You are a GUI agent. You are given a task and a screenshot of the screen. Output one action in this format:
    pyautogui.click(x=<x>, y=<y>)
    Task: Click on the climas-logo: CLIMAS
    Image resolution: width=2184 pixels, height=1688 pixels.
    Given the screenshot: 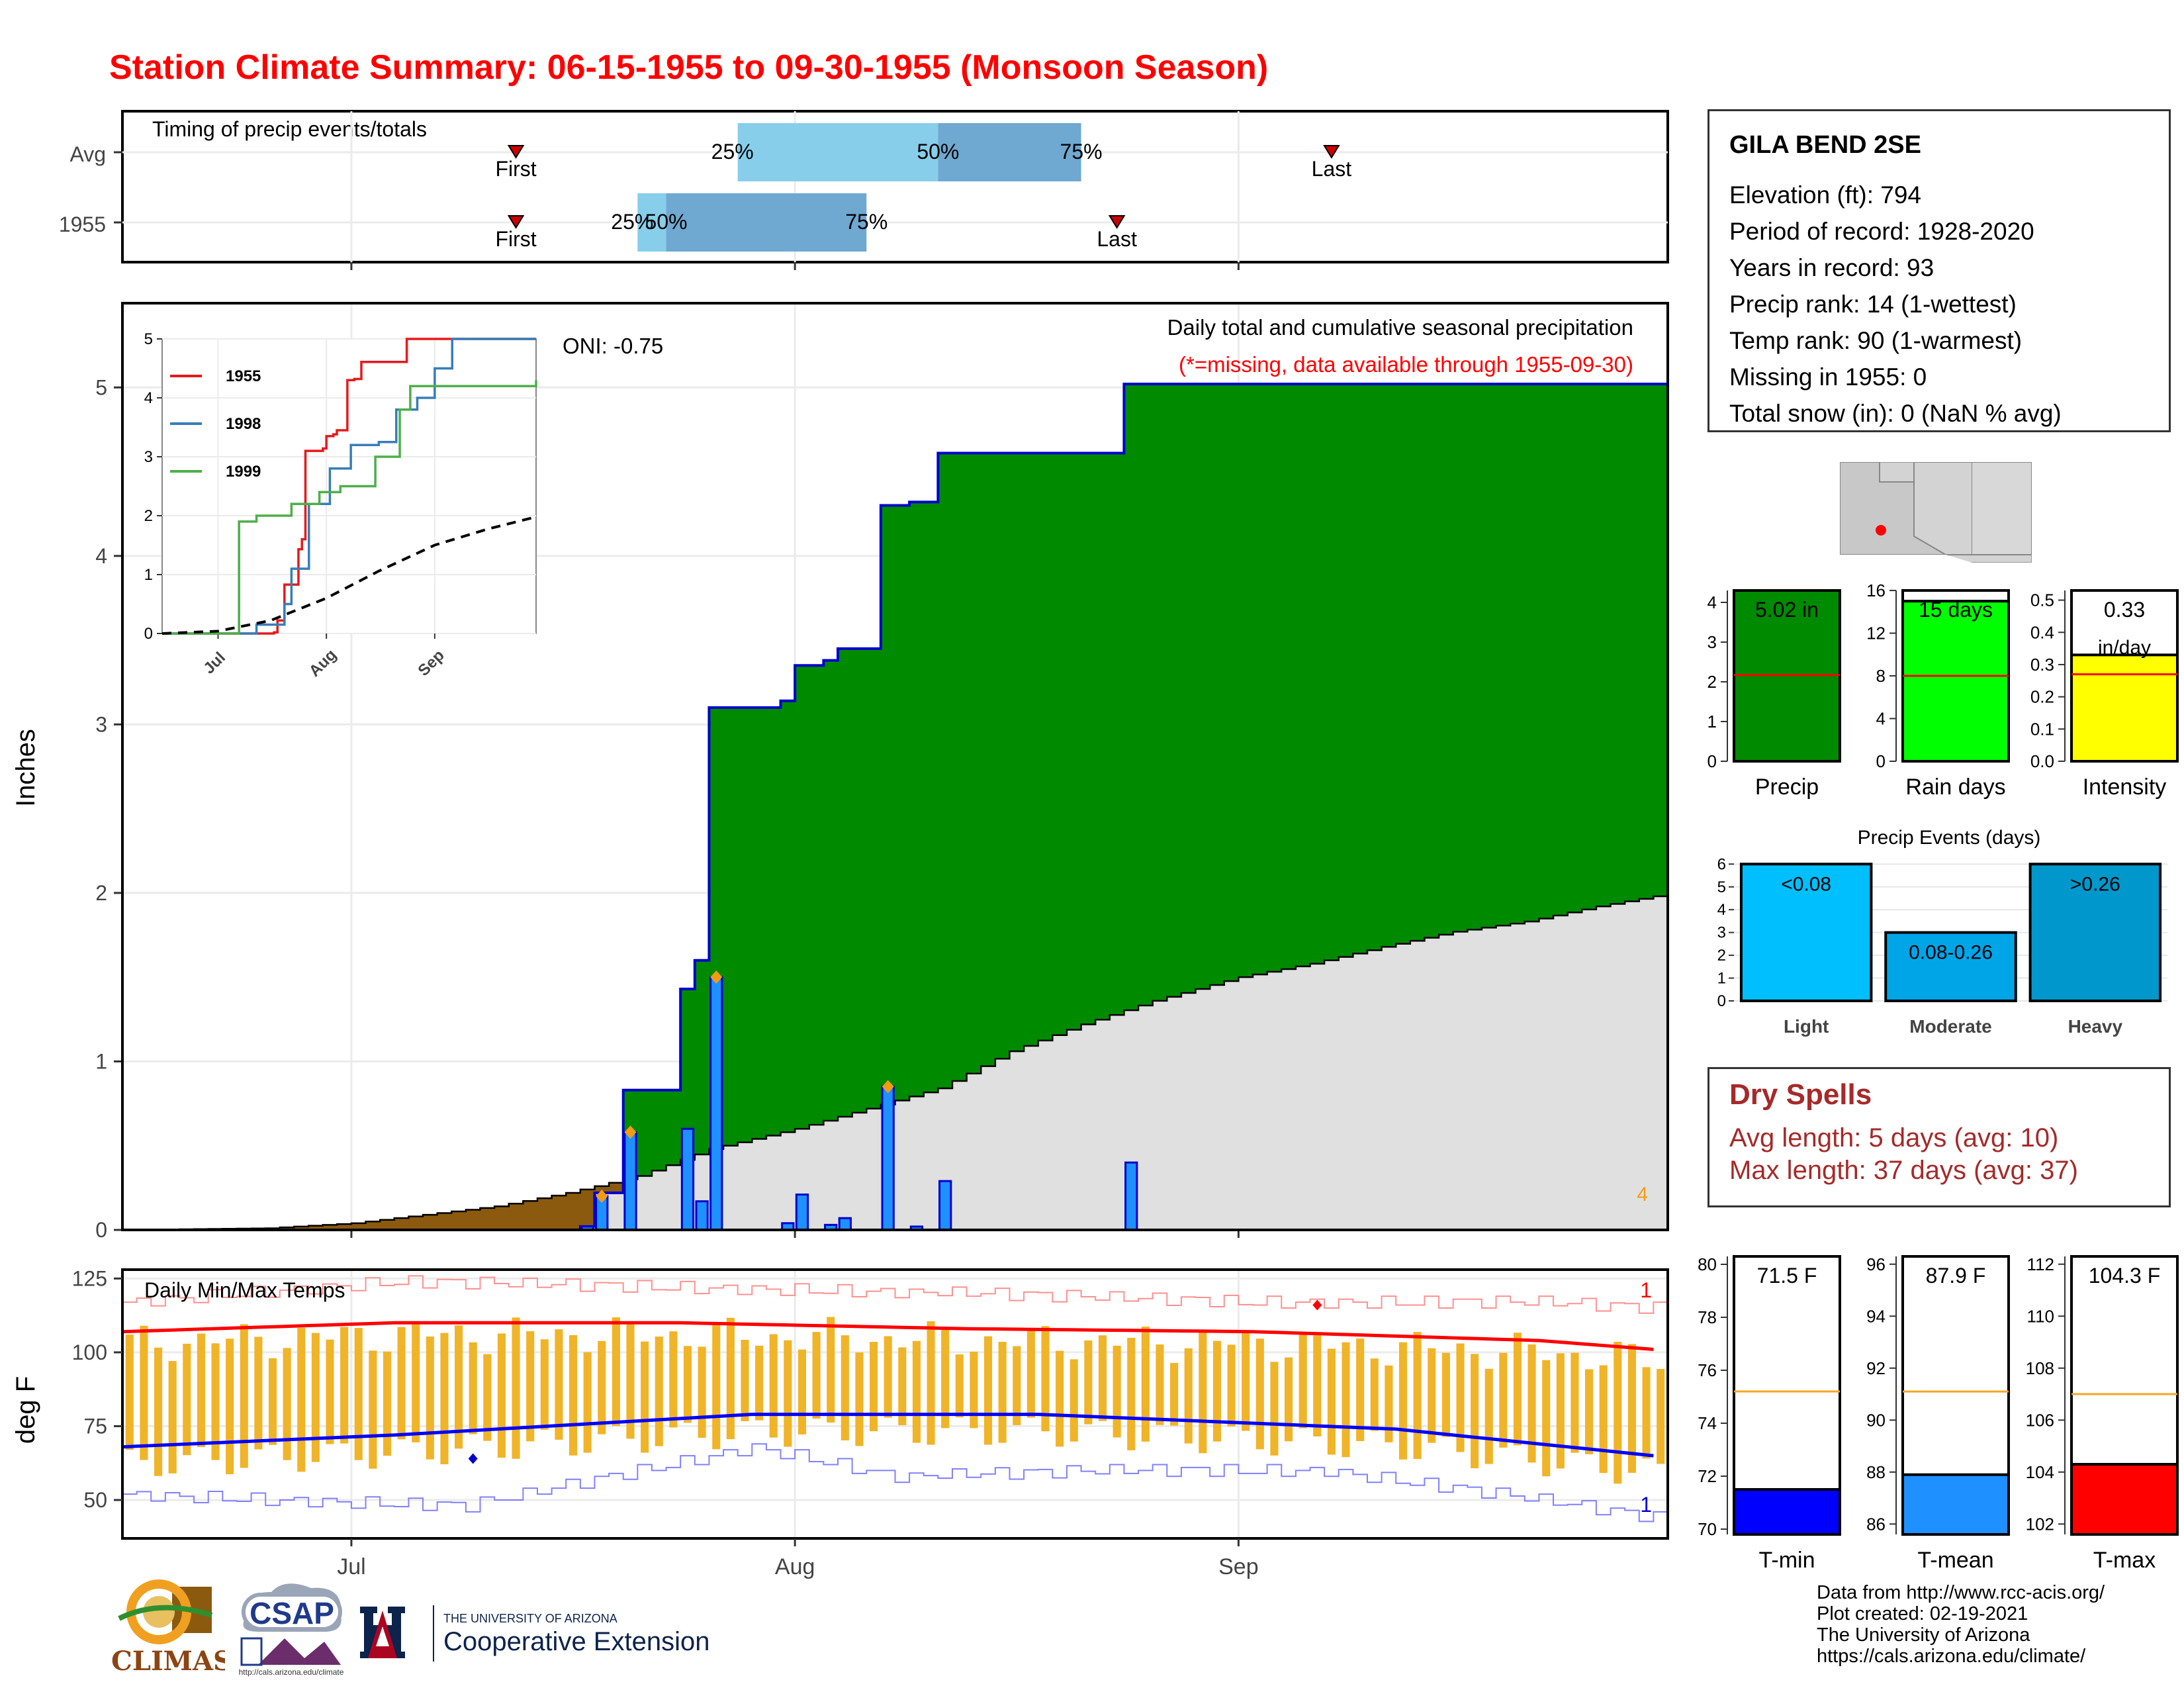 What is the action you would take?
    pyautogui.click(x=168, y=1628)
    